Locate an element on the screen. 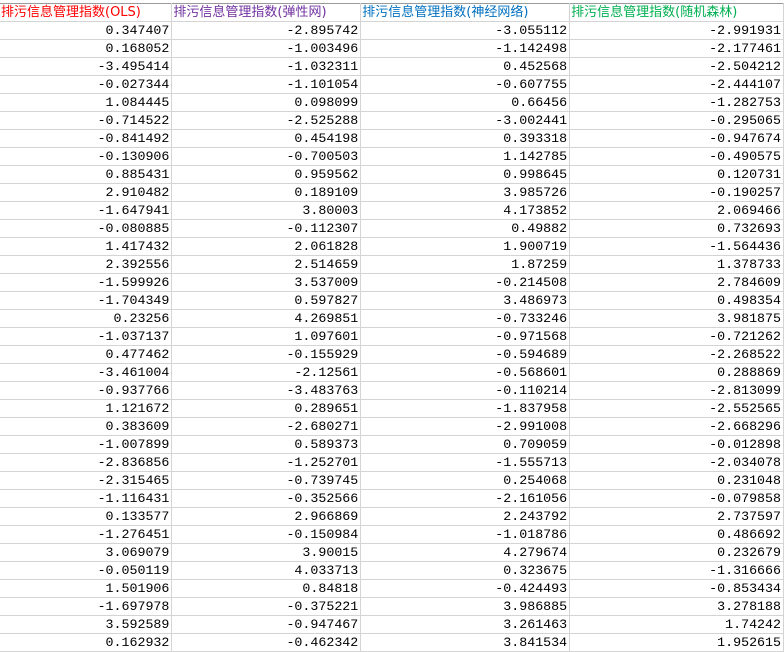  table-cell: 0.498354 is located at coordinates (676, 300).